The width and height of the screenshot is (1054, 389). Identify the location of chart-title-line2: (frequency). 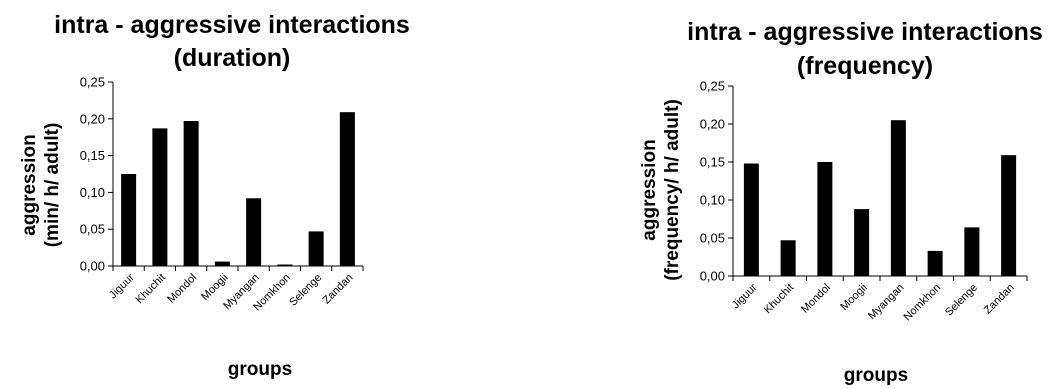
(865, 66).